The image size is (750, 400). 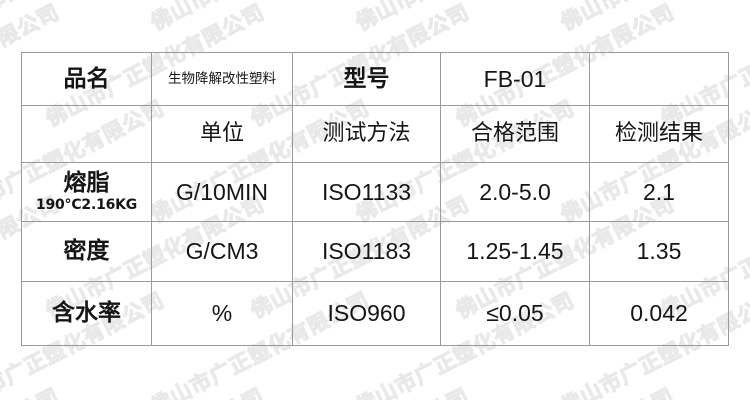 I want to click on range-density-text: 1.25-1.45, so click(x=515, y=251).